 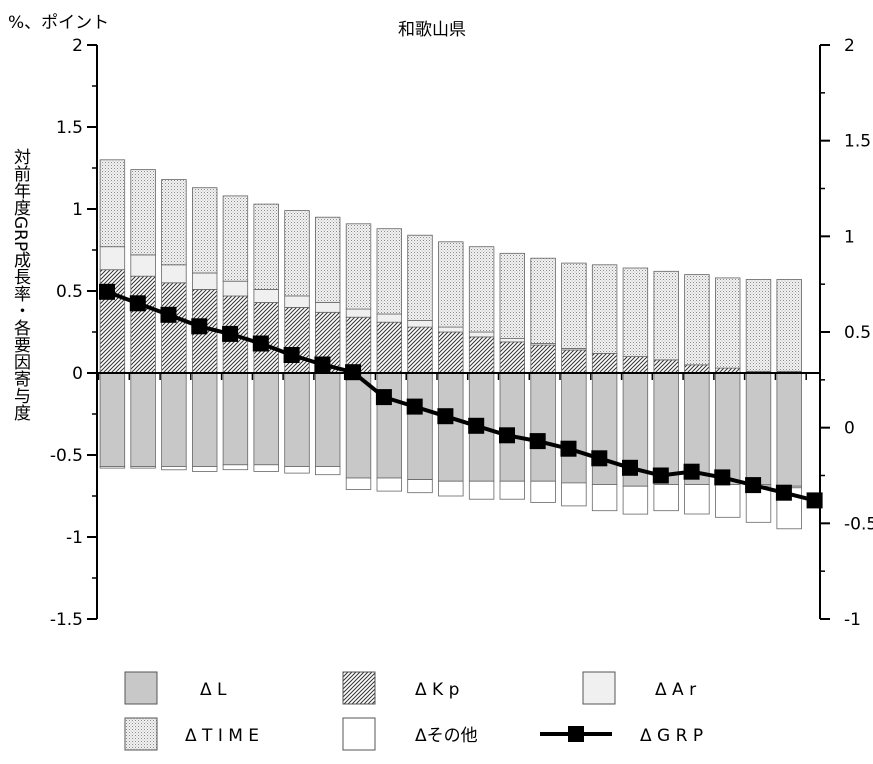 What do you see at coordinates (66, 620) in the screenshot?
I see `y-tick-label-0: -1.5` at bounding box center [66, 620].